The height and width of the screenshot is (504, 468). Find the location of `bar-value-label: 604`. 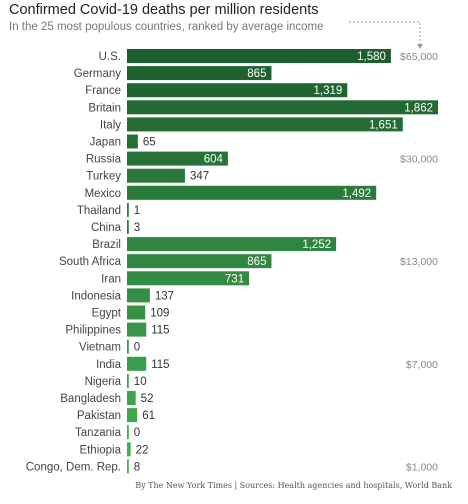

bar-value-label: 604 is located at coordinates (214, 160).